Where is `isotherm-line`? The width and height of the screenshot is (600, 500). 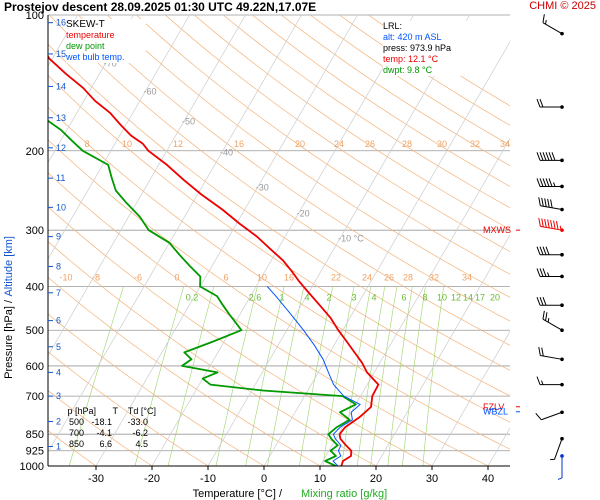
isotherm-line is located at coordinates (119, 137).